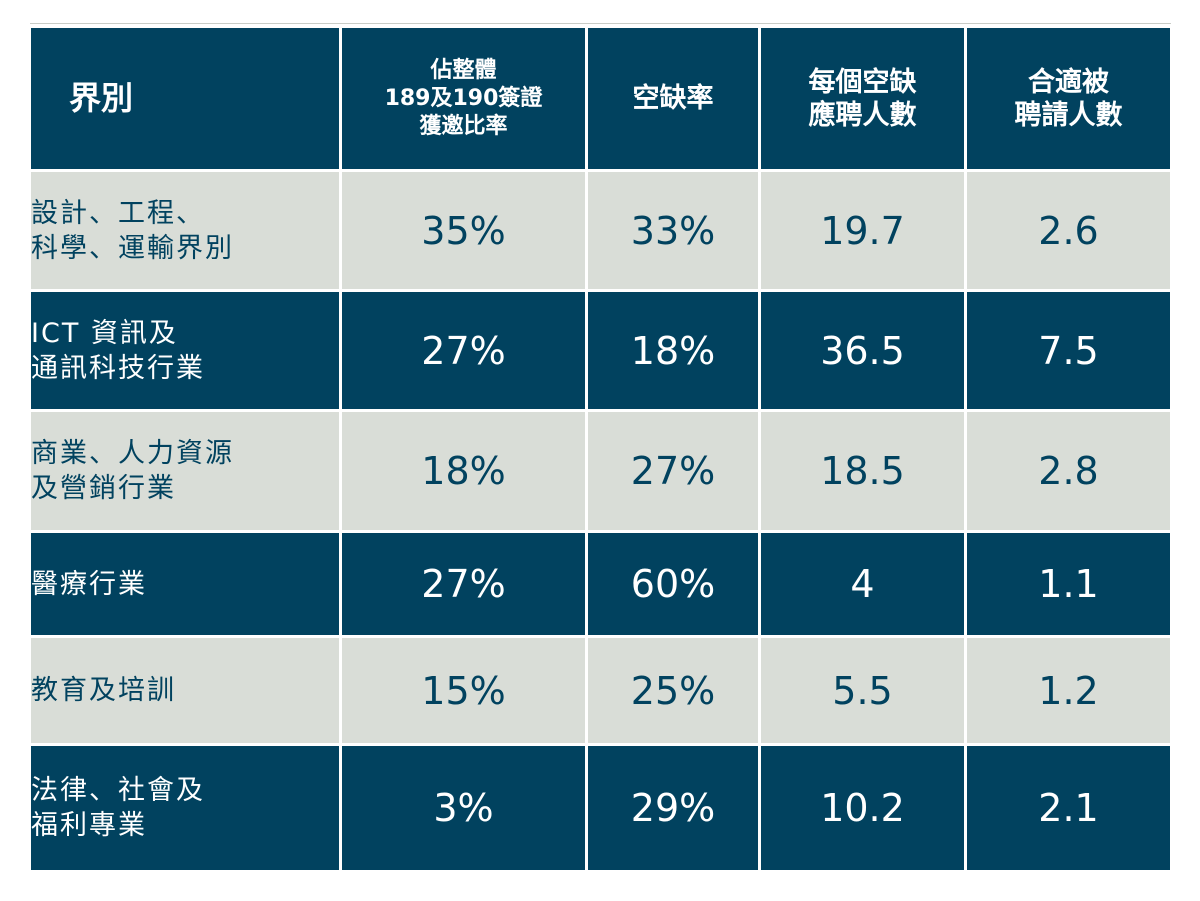  What do you see at coordinates (1068, 230) in the screenshot?
I see `suitable-hires-cell: 2.6` at bounding box center [1068, 230].